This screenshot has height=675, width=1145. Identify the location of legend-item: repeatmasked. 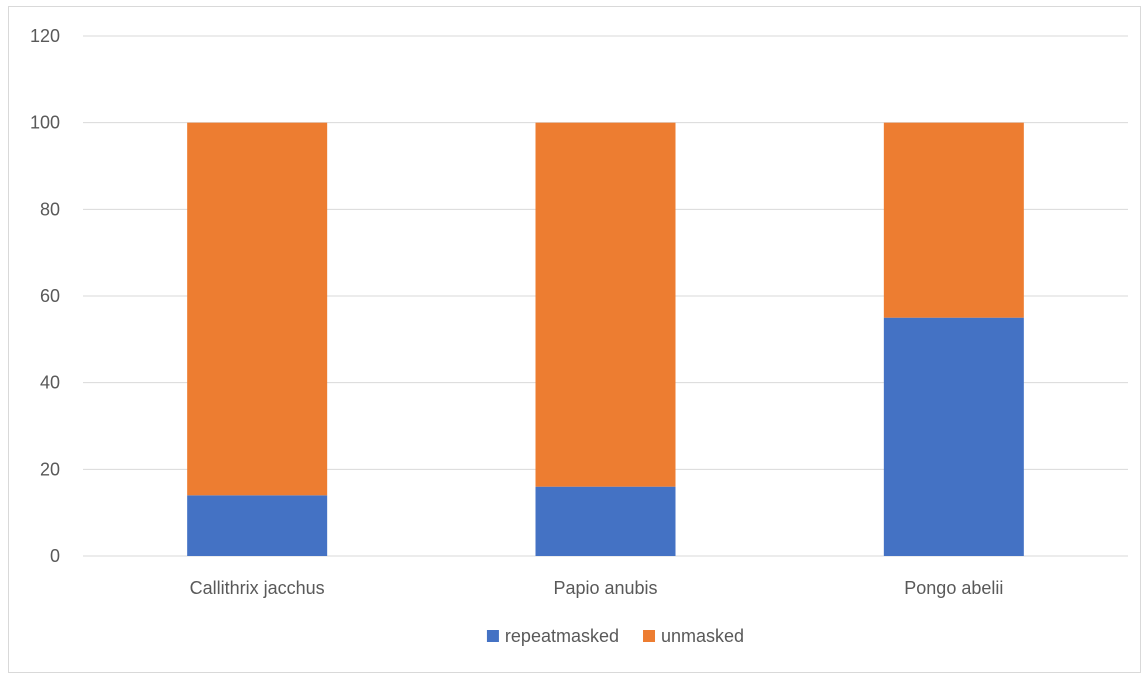
(552, 636).